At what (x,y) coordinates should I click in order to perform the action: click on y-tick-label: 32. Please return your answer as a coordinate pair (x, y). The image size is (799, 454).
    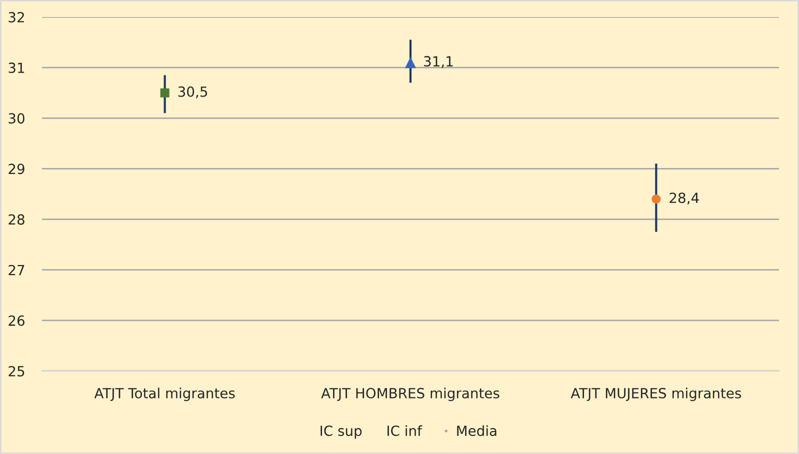
    Looking at the image, I should click on (16, 17).